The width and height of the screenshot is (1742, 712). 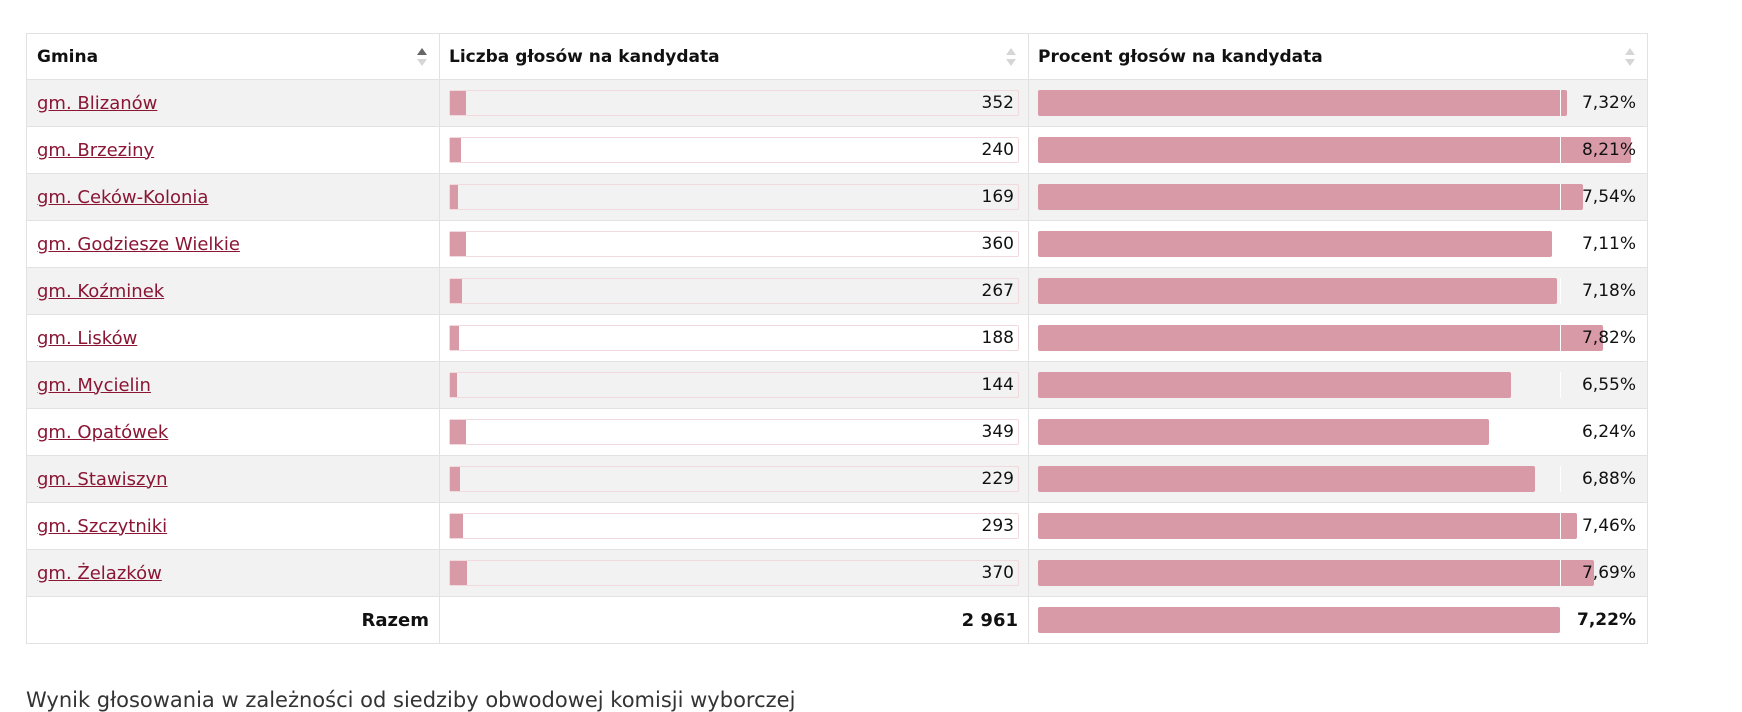 What do you see at coordinates (102, 526) in the screenshot?
I see `gmina-link: gm. Szczytniki` at bounding box center [102, 526].